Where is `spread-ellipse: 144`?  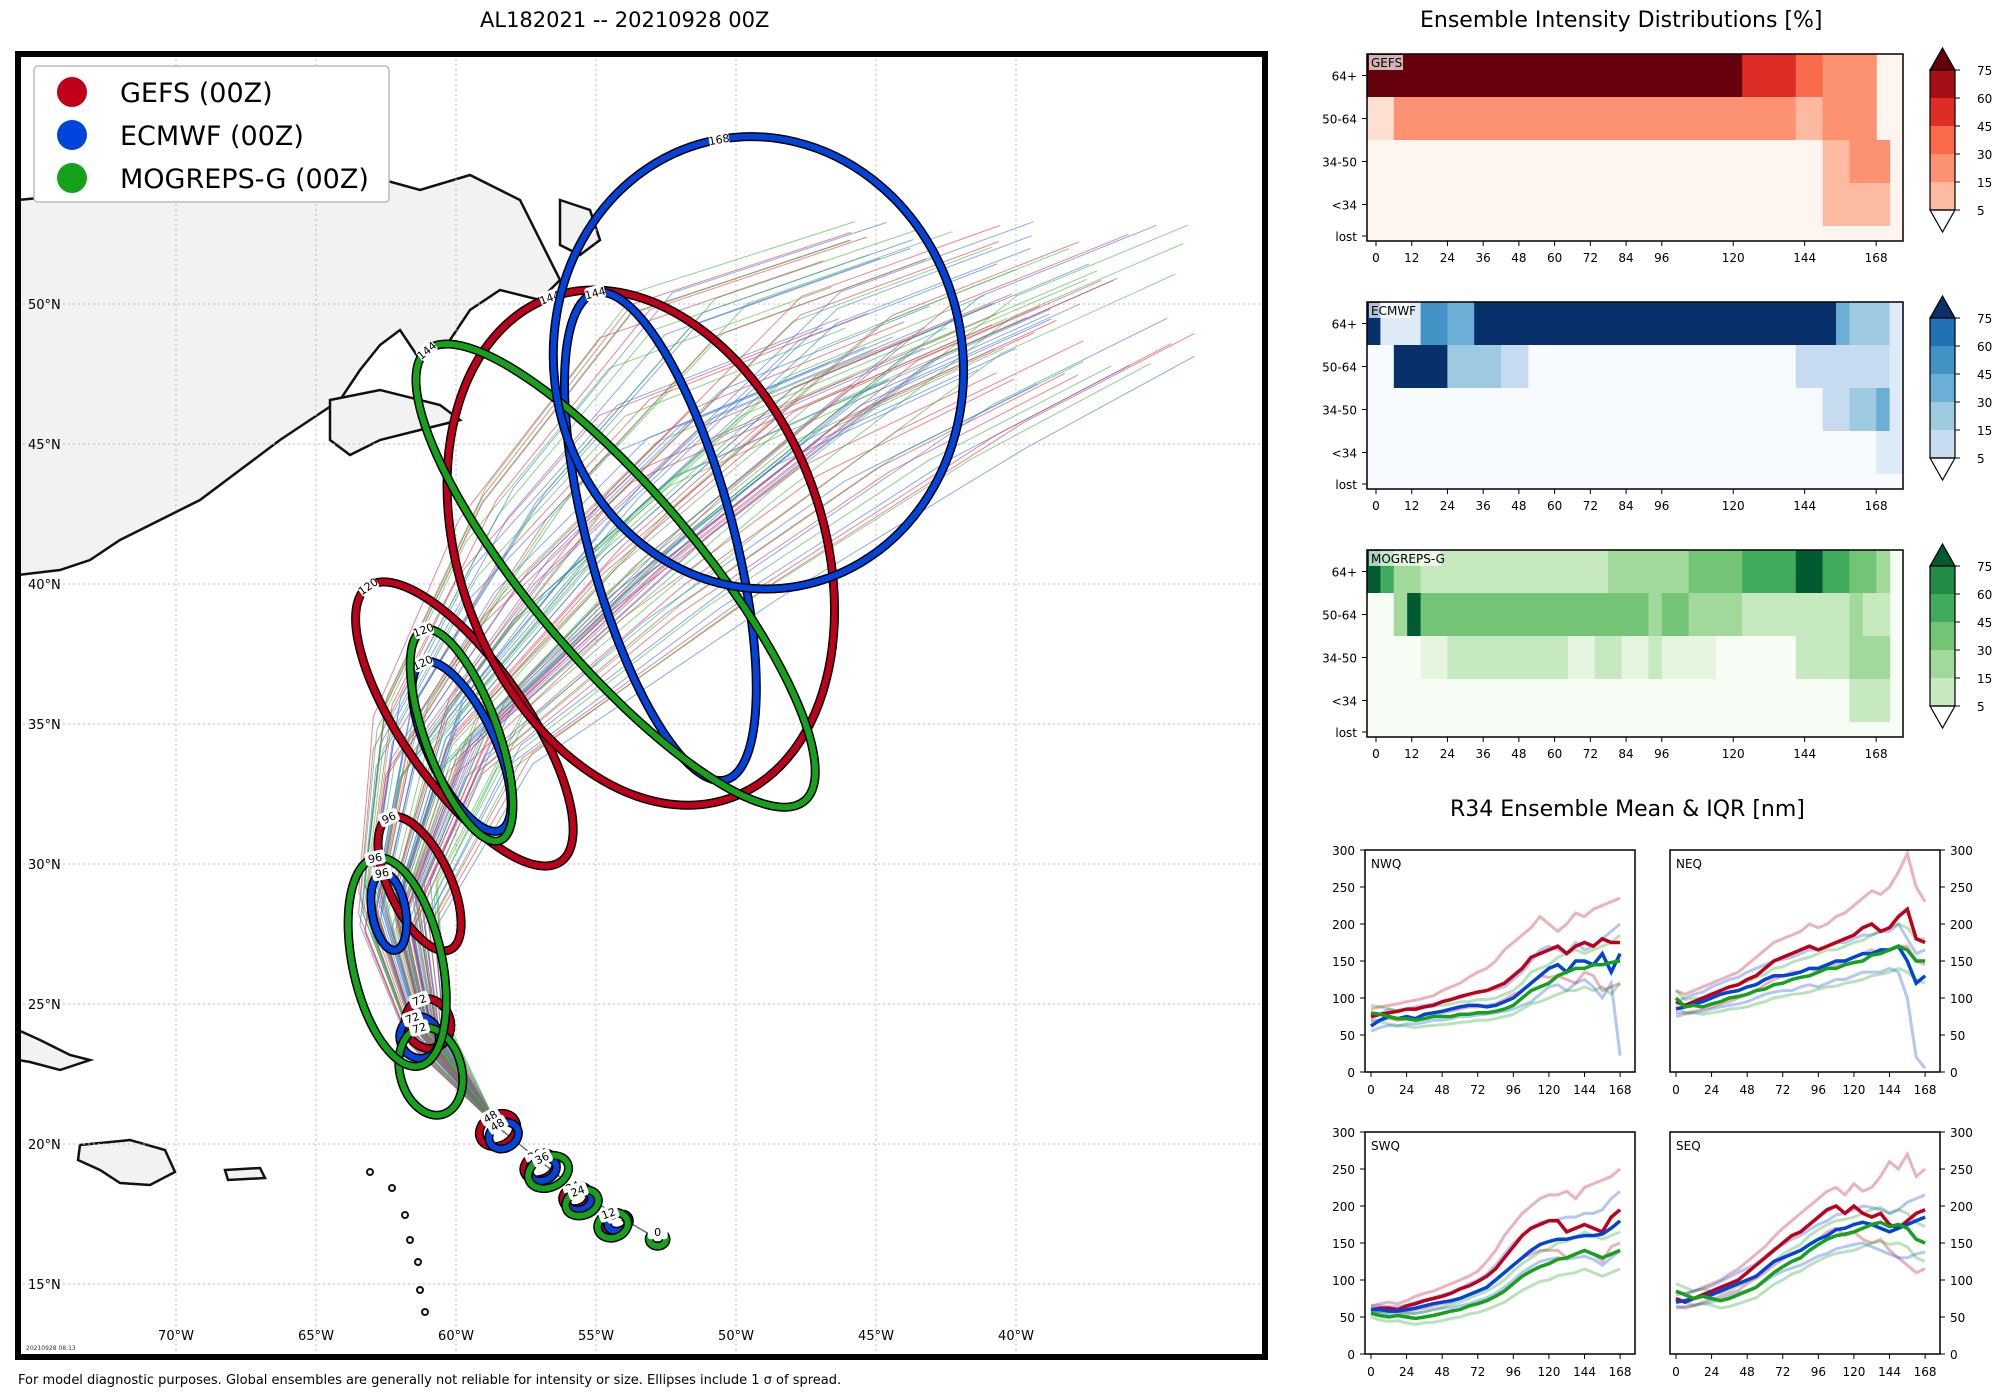
spread-ellipse: 144 is located at coordinates (615, 575).